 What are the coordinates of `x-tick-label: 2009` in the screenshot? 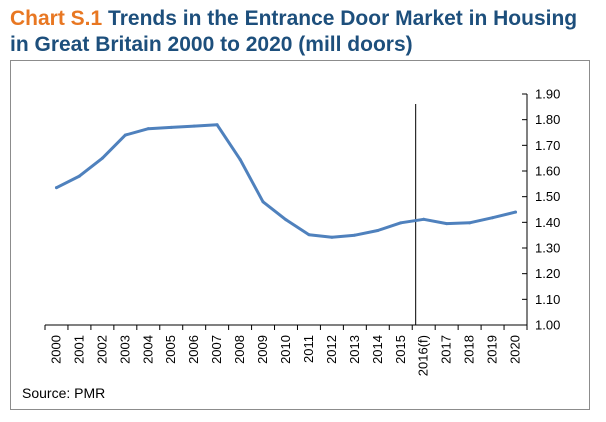 It's located at (262, 349).